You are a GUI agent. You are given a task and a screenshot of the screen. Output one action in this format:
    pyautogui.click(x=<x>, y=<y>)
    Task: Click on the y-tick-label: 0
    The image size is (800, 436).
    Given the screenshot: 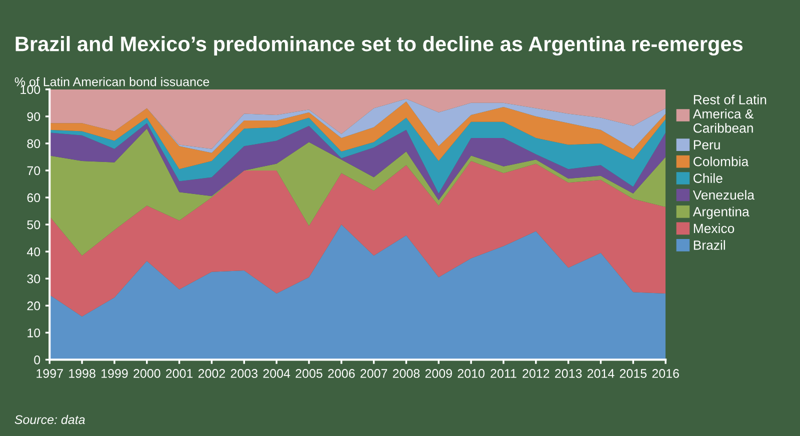 What is the action you would take?
    pyautogui.click(x=37, y=360)
    